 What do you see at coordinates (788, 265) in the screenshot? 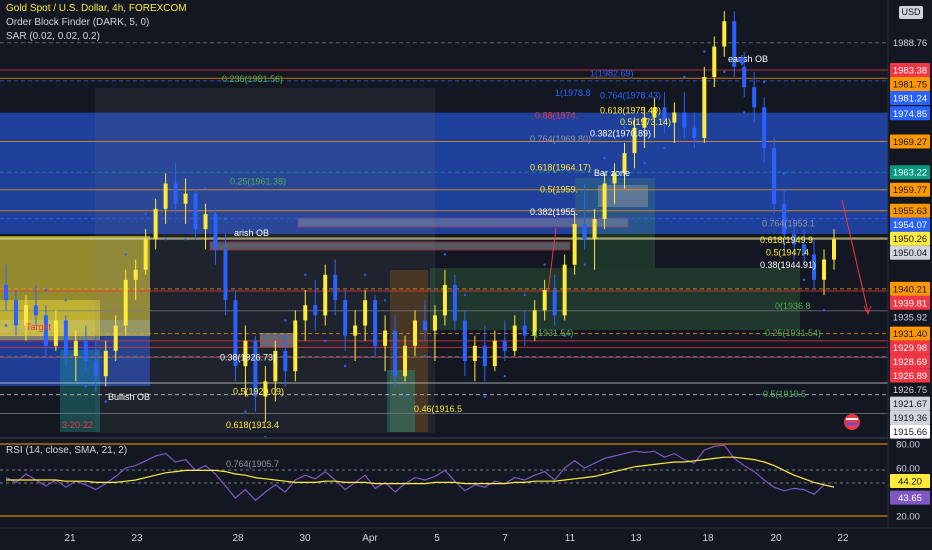
I see `fib-label: 0.38(1944.91)` at bounding box center [788, 265].